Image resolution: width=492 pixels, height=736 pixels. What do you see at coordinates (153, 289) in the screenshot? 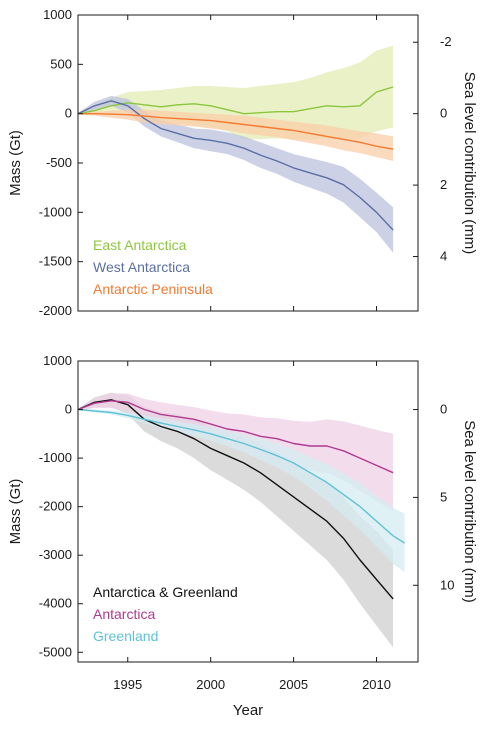
I see `legend-entry: Antarctic Peninsula` at bounding box center [153, 289].